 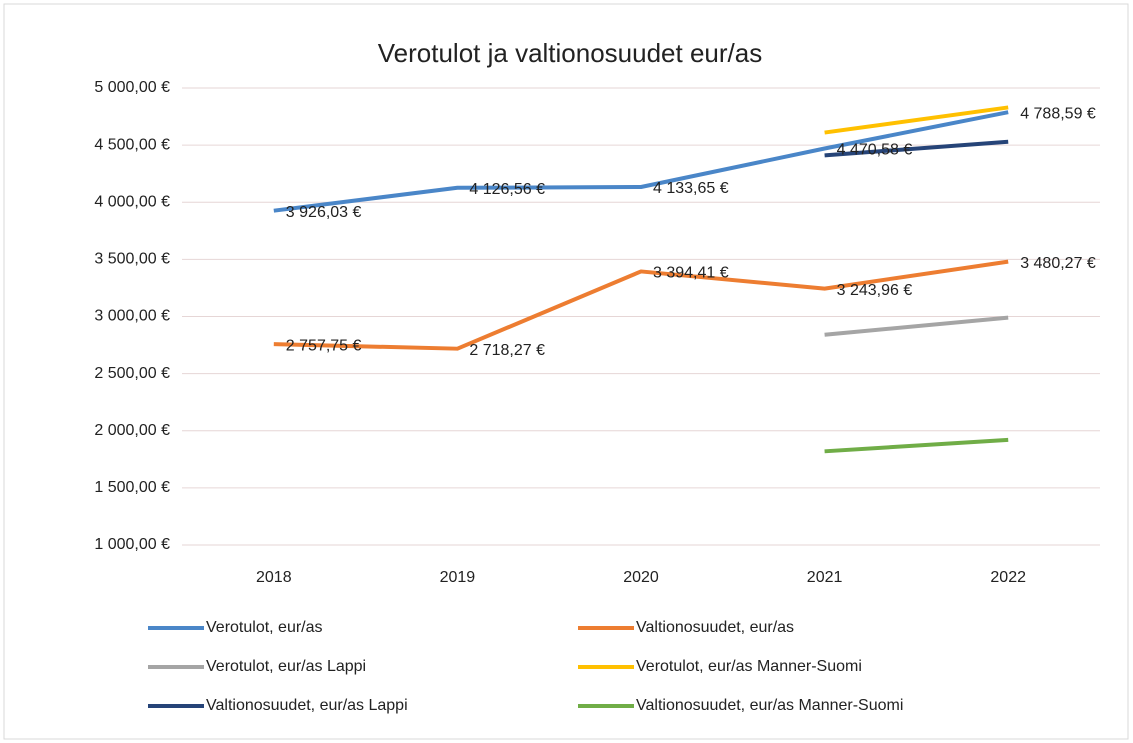 What do you see at coordinates (132, 201) in the screenshot?
I see `y-tick-label: 4 000,00 €` at bounding box center [132, 201].